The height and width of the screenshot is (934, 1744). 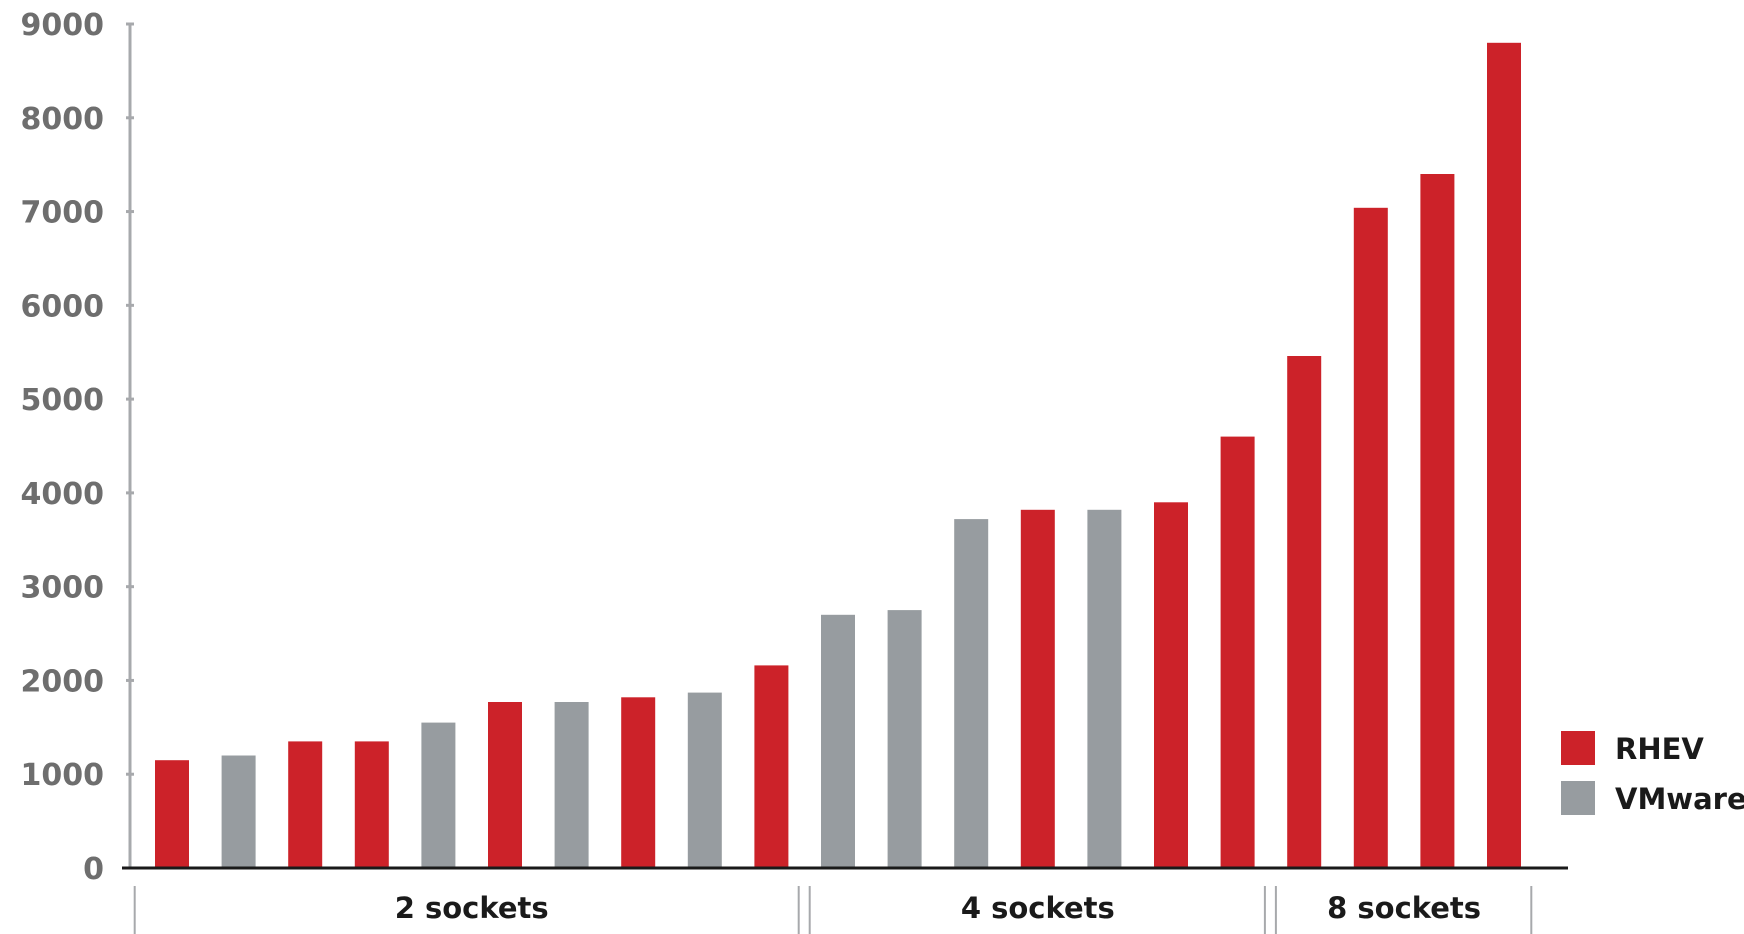 I want to click on y-tick-label: 8000, so click(x=63, y=119).